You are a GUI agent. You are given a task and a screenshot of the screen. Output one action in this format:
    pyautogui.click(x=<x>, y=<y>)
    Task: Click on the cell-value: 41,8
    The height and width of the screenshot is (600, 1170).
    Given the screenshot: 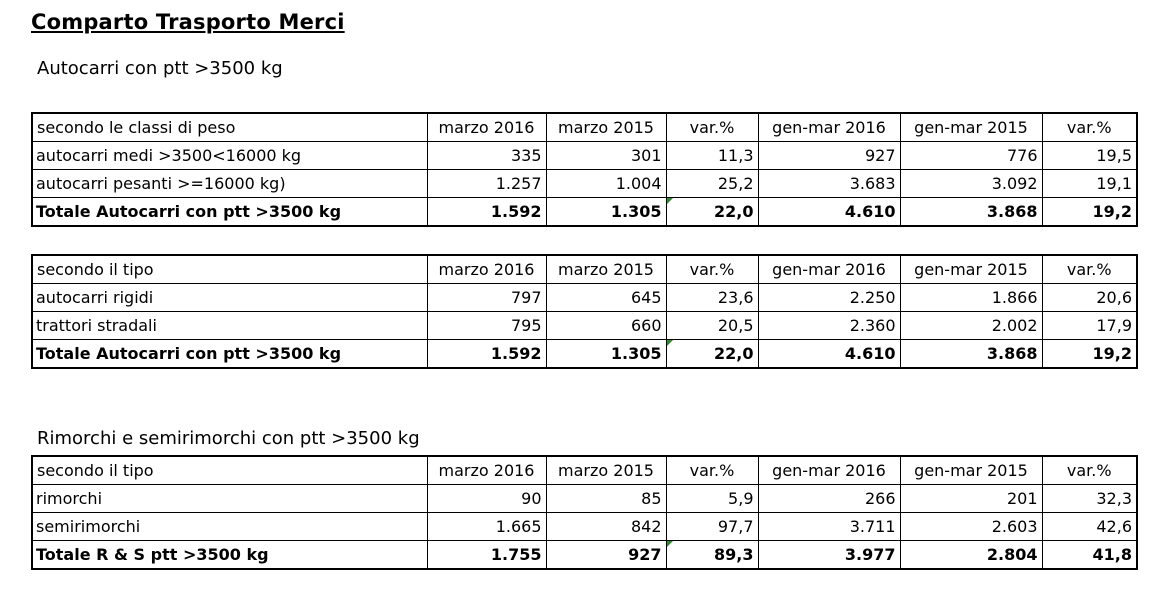 What is the action you would take?
    pyautogui.click(x=1089, y=555)
    